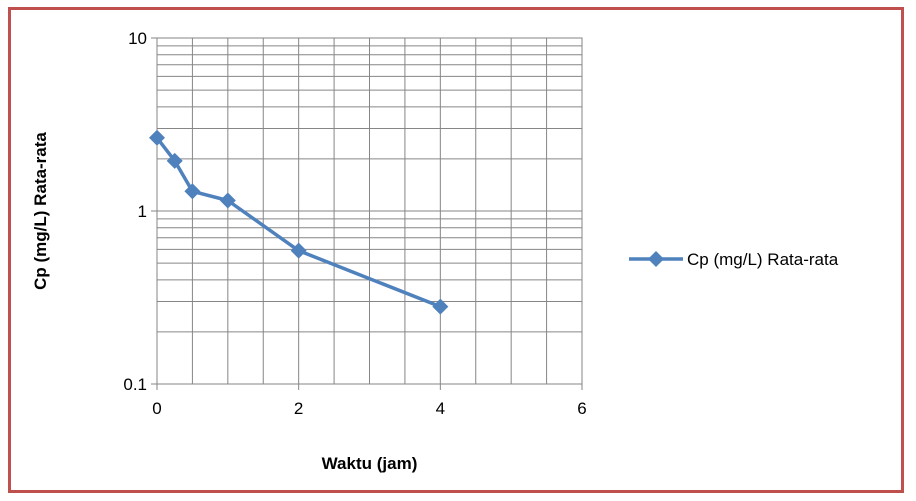 The image size is (916, 501). What do you see at coordinates (299, 222) in the screenshot?
I see `series-markers` at bounding box center [299, 222].